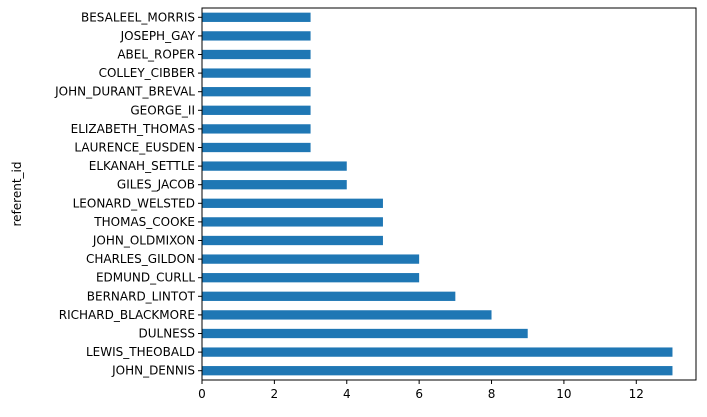 The image size is (707, 417). Describe the element at coordinates (158, 36) in the screenshot. I see `y-tick-label: JOSEPH_GAY` at that location.